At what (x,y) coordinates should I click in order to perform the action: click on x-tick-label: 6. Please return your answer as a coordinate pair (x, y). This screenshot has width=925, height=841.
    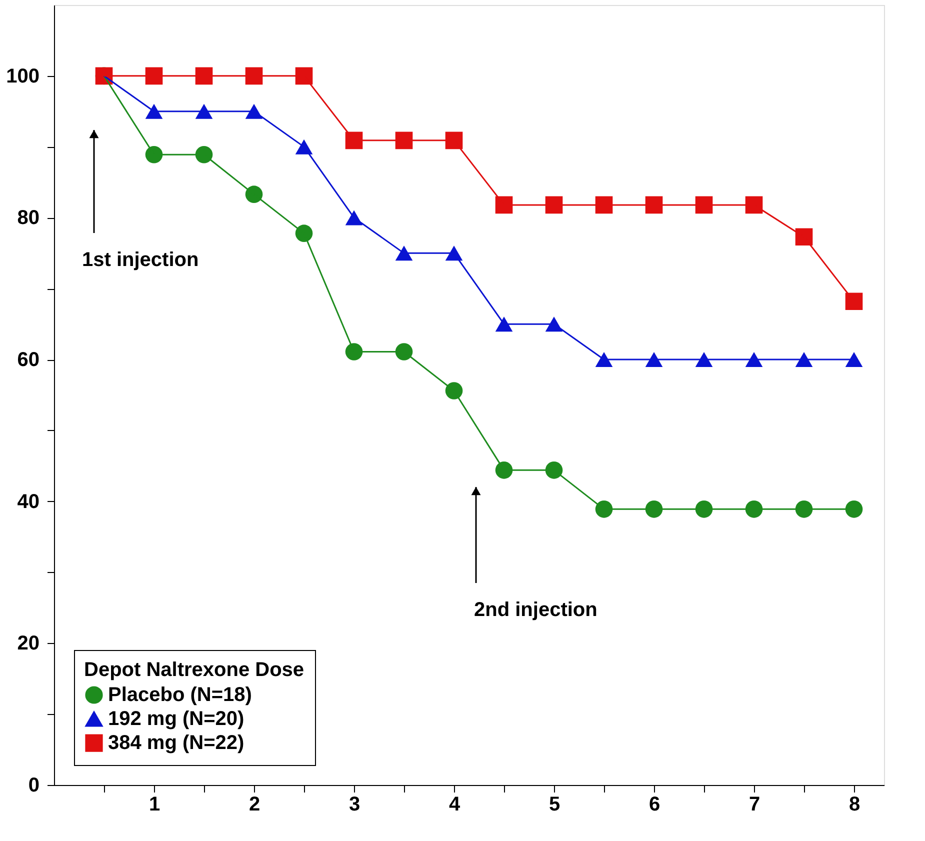
    Looking at the image, I should click on (654, 805).